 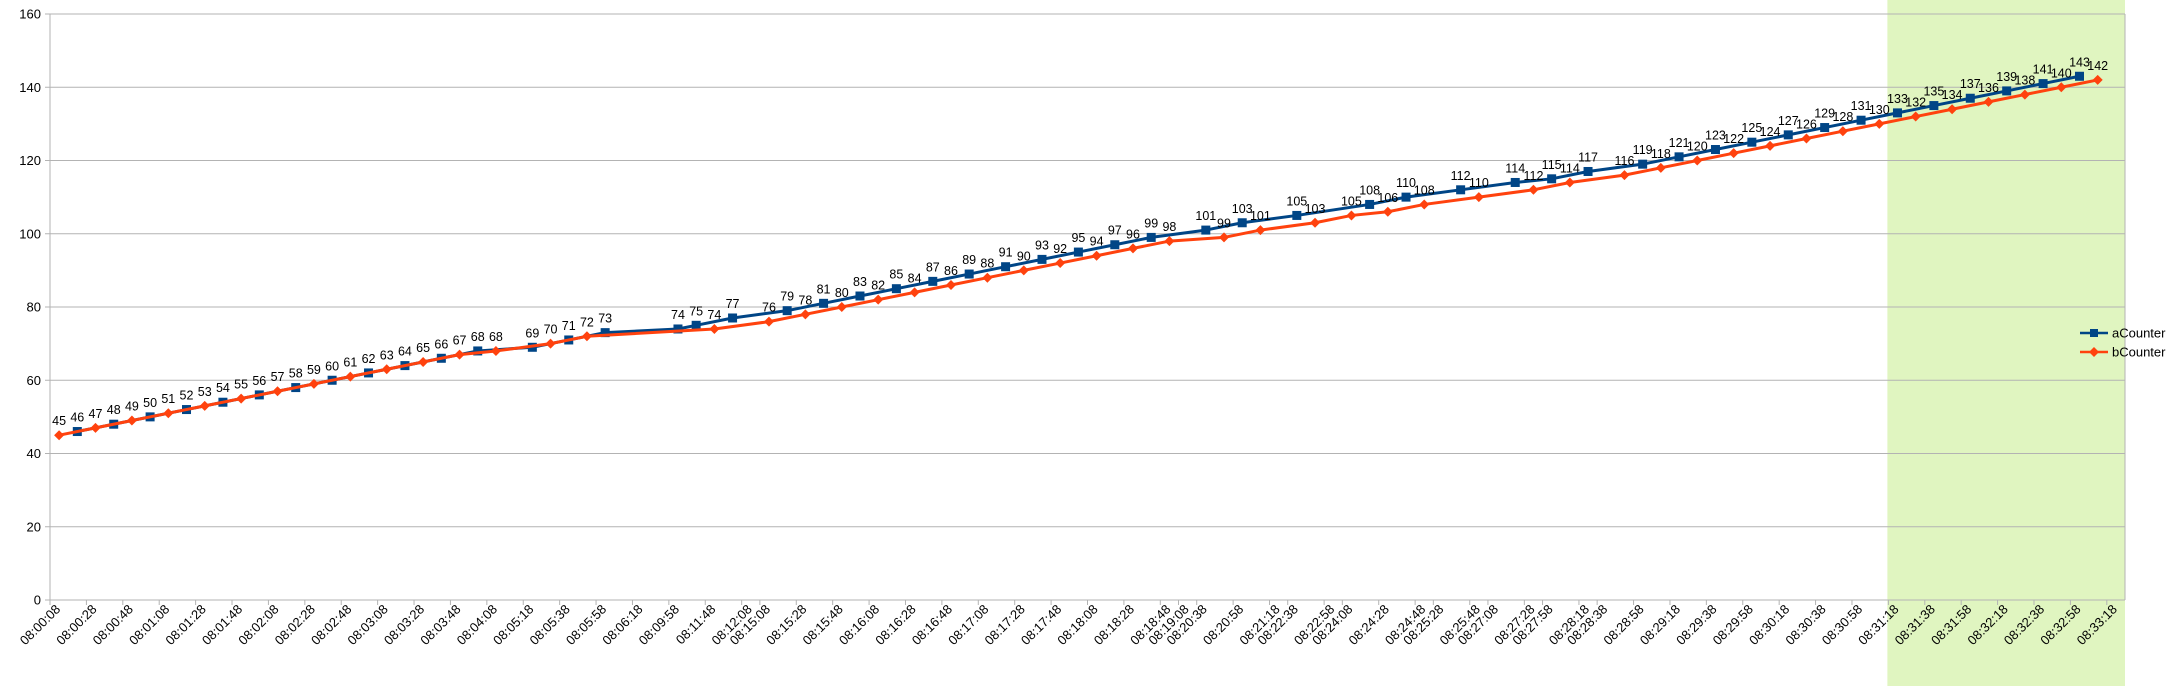 What do you see at coordinates (1842, 117) in the screenshot?
I see `data-label-bCounter: 128` at bounding box center [1842, 117].